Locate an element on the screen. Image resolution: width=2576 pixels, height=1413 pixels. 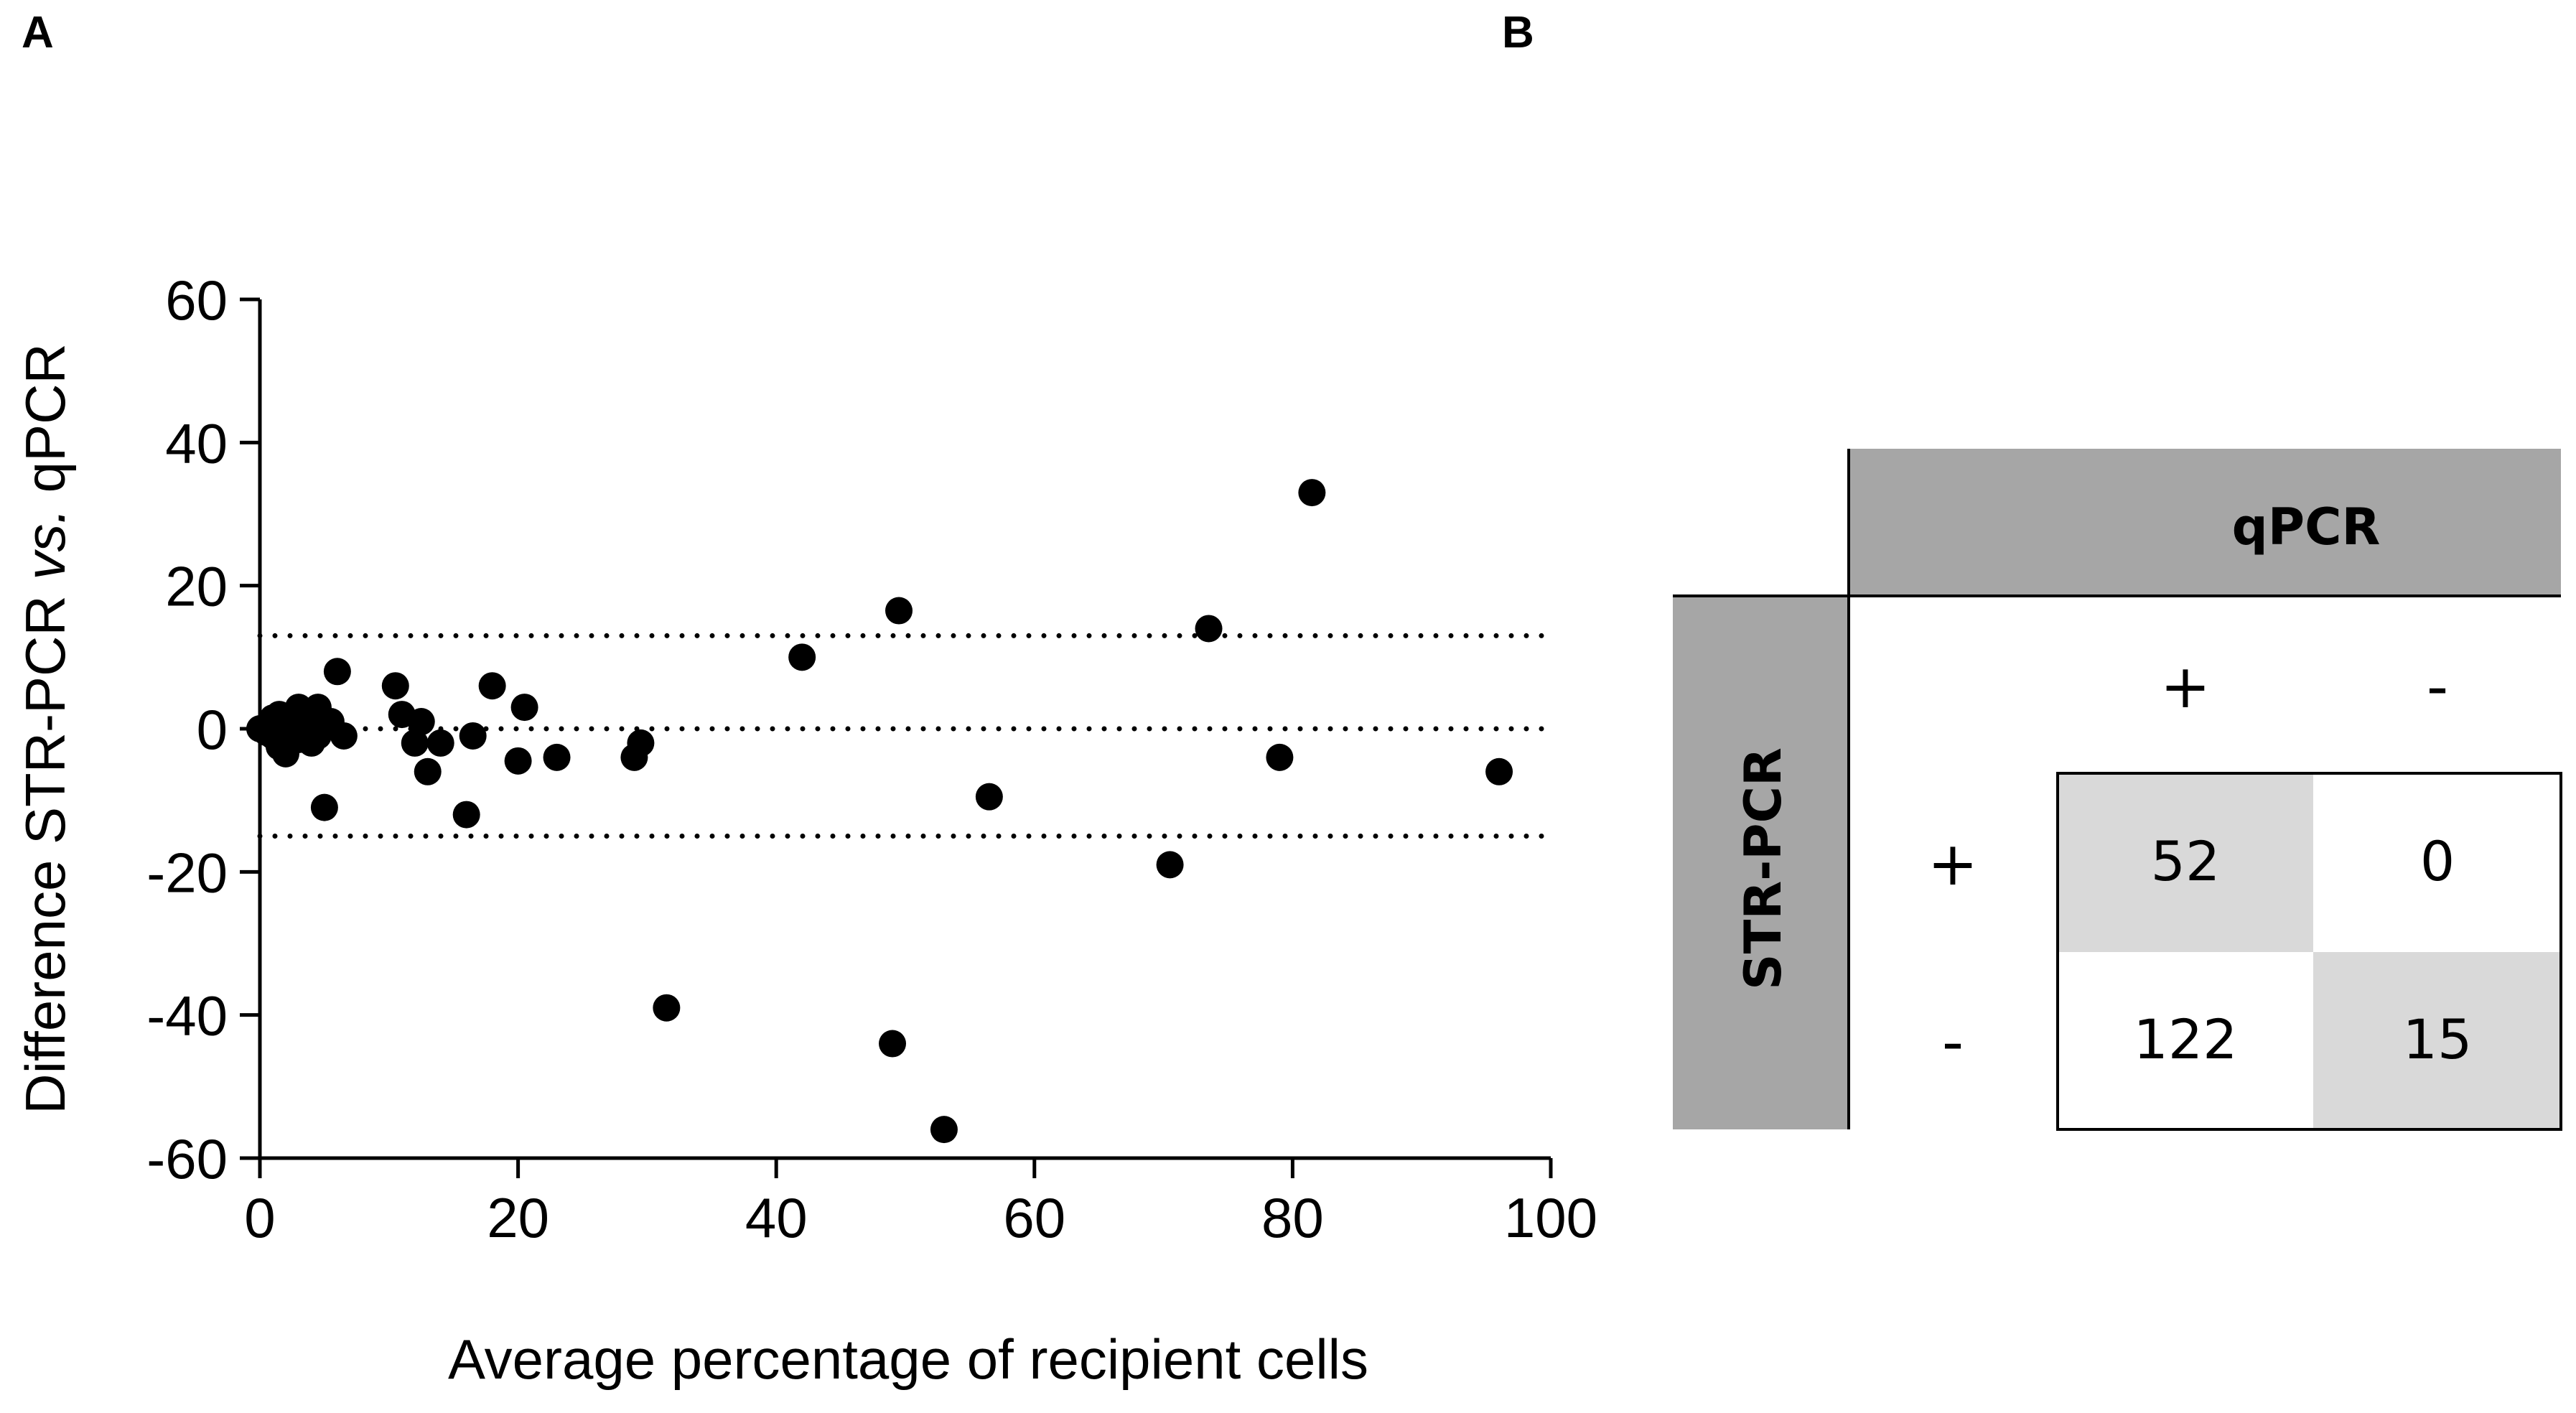
y-tick-label: 20 is located at coordinates (196, 586).